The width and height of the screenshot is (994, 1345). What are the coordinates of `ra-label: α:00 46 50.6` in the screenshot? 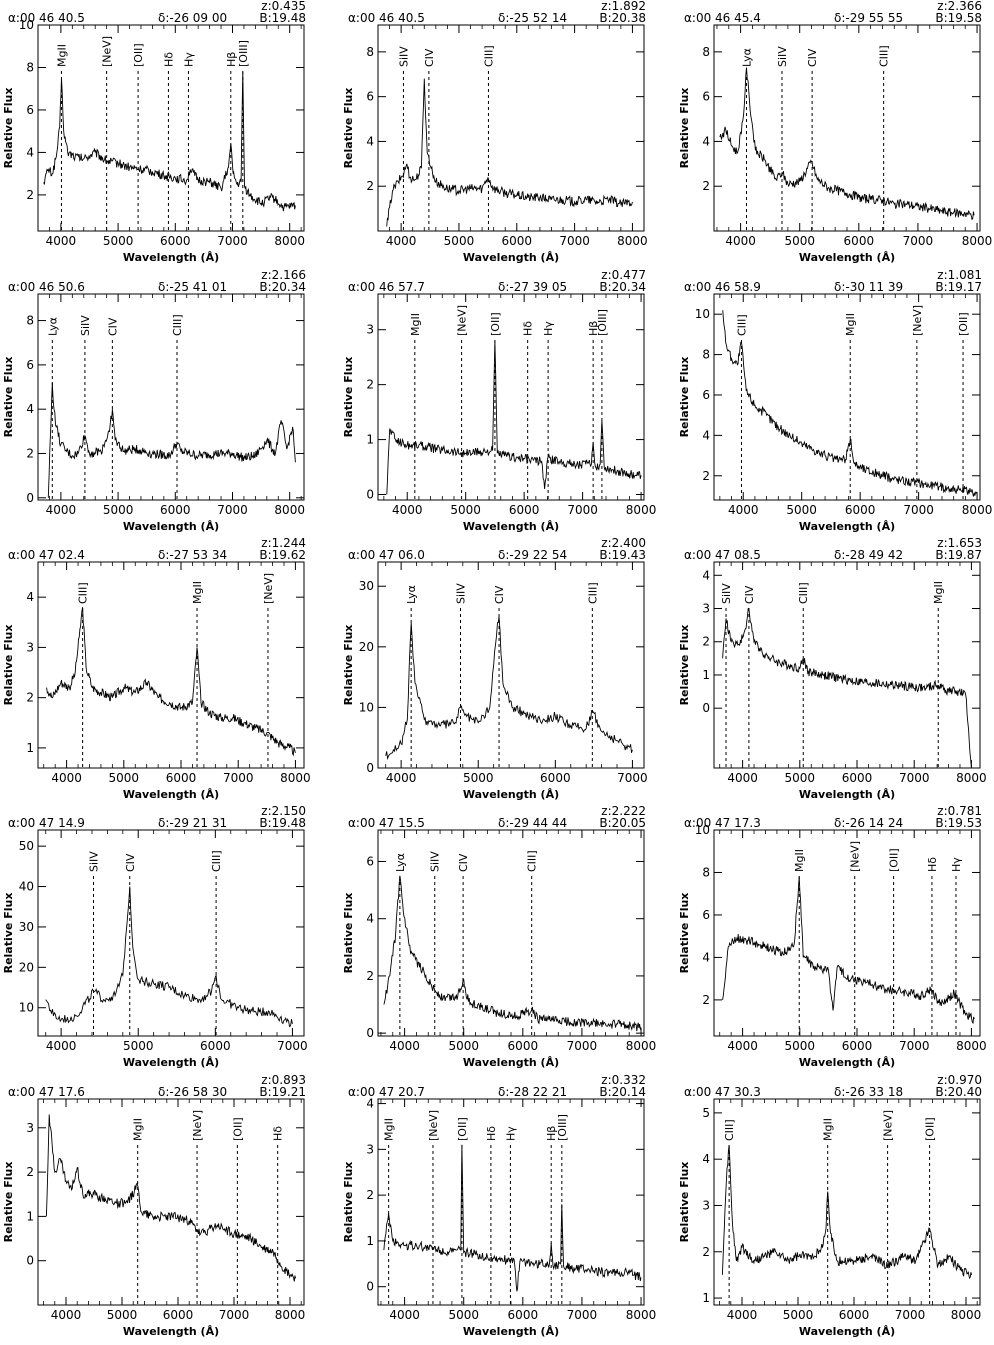 It's located at (46, 287).